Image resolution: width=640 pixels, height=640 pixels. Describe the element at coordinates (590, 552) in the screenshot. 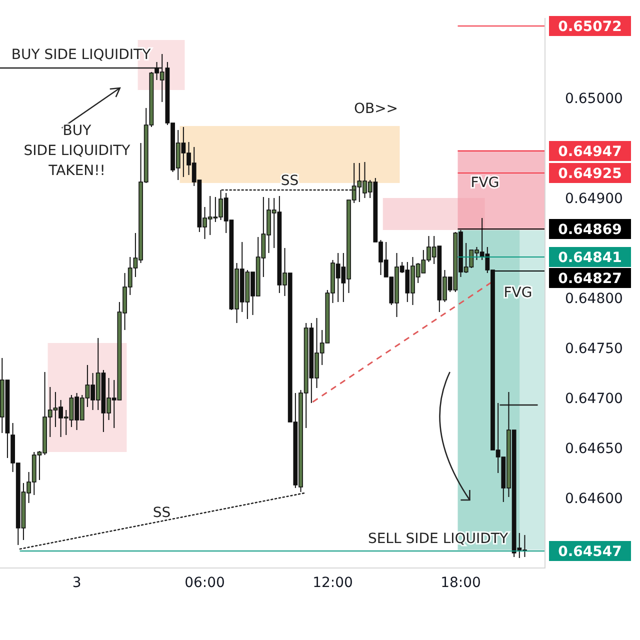

I see `ref-line-label: 0.64547` at that location.